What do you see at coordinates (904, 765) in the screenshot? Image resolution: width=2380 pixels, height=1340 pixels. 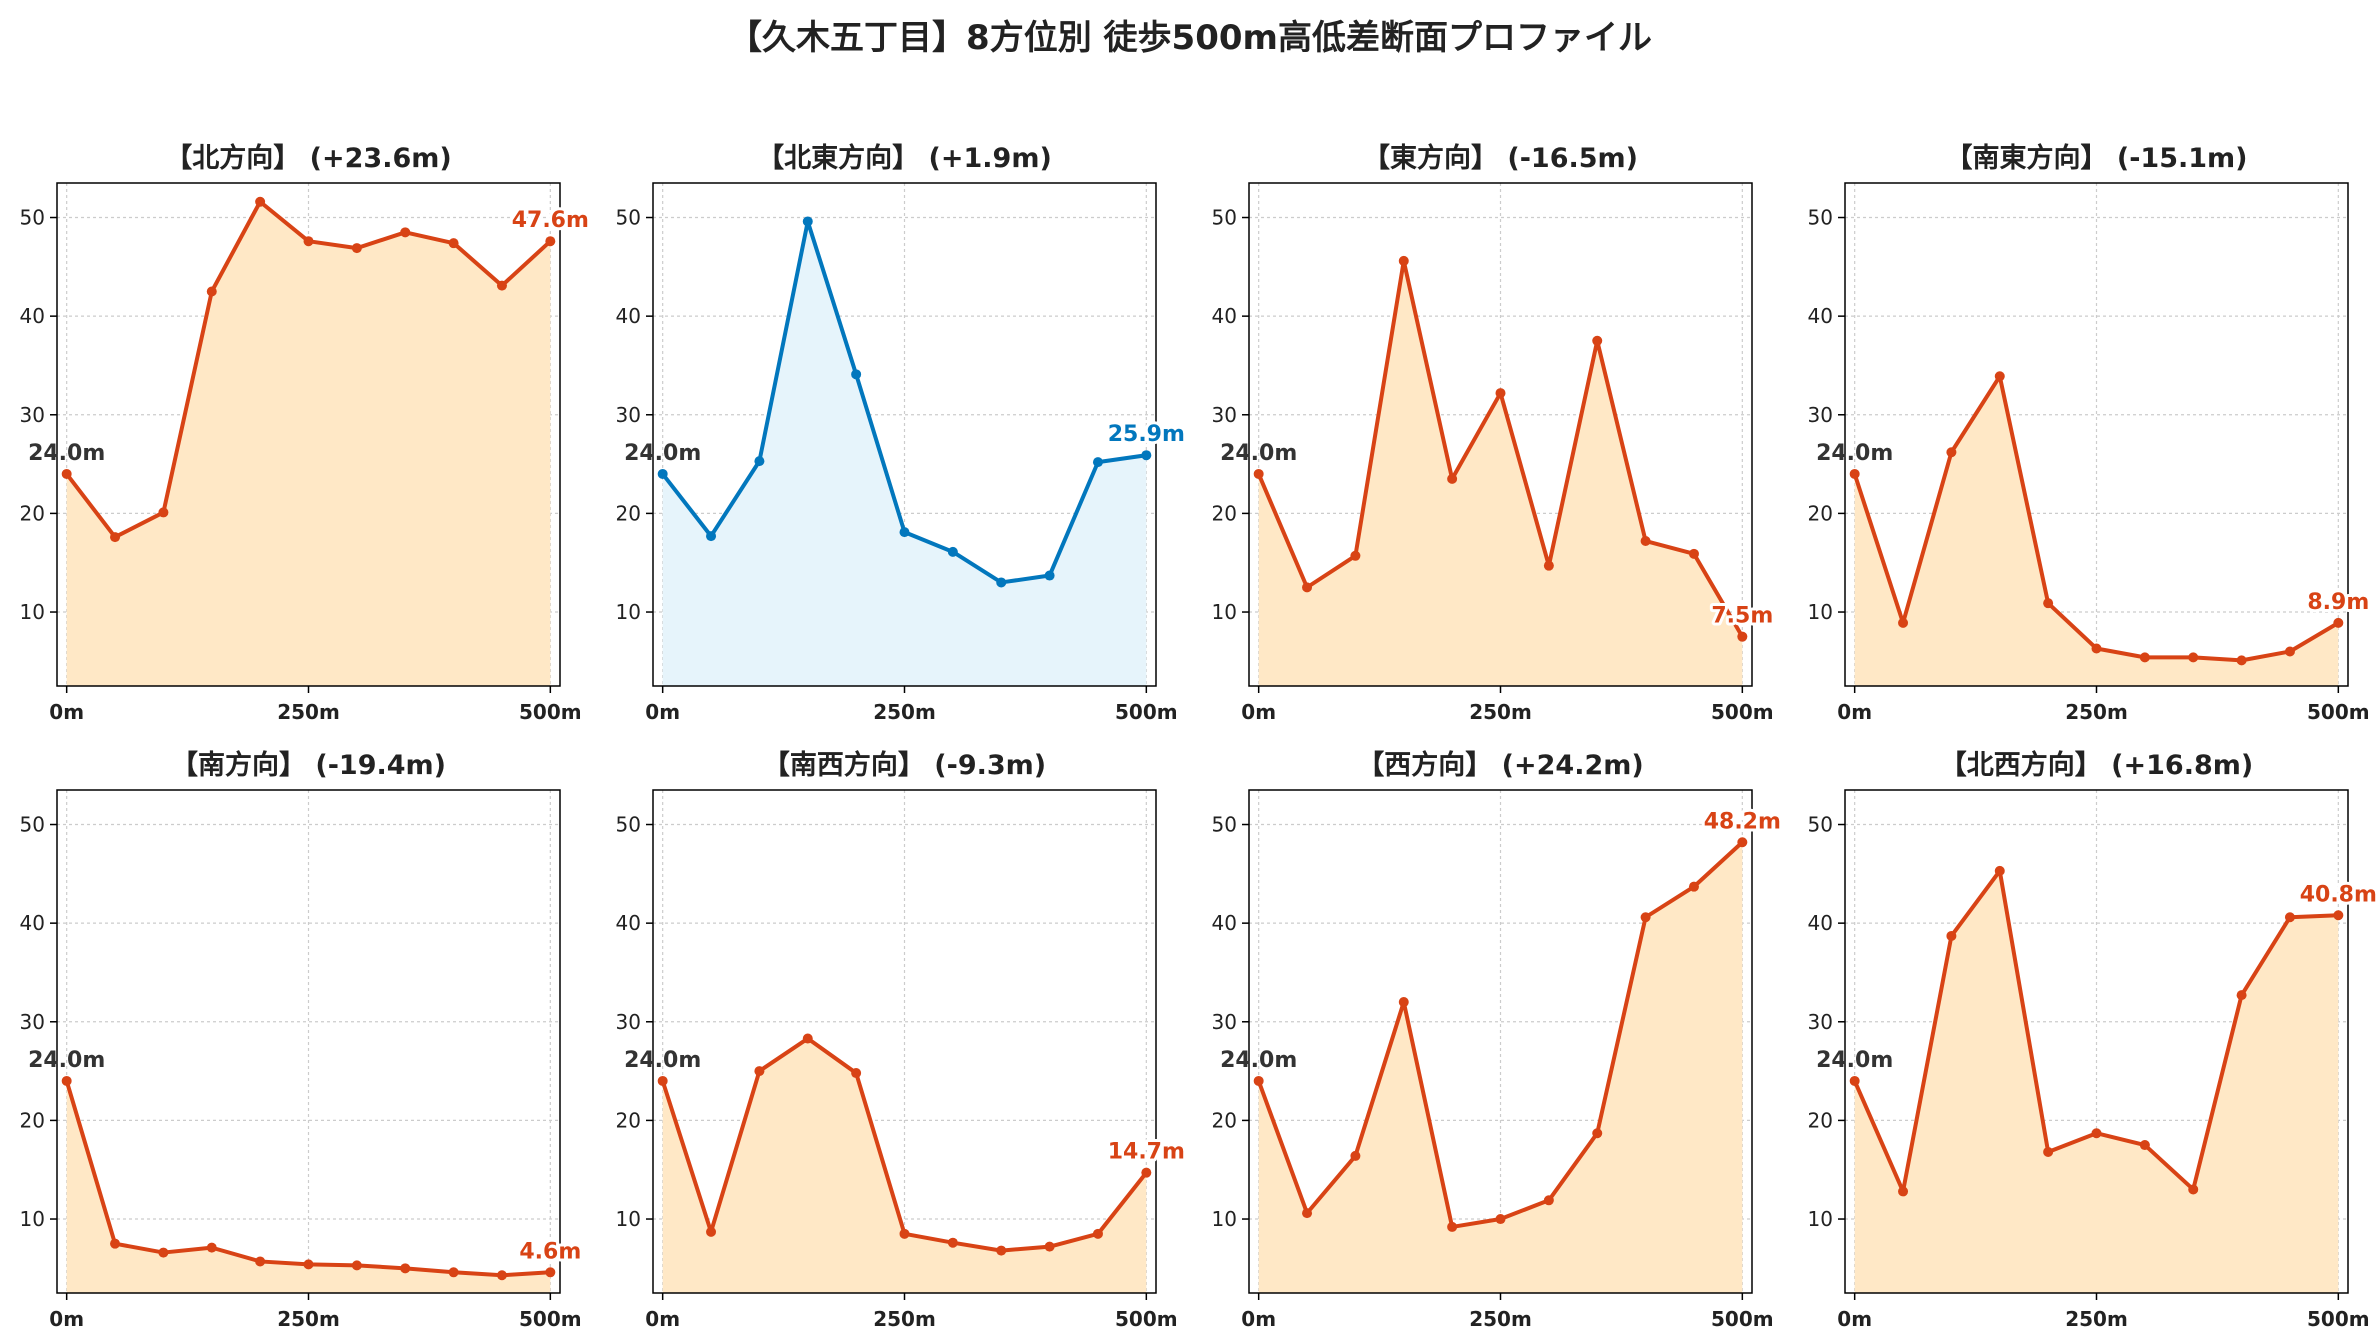 I see `chart-title: 【南西方向】 (-9.3m)` at bounding box center [904, 765].